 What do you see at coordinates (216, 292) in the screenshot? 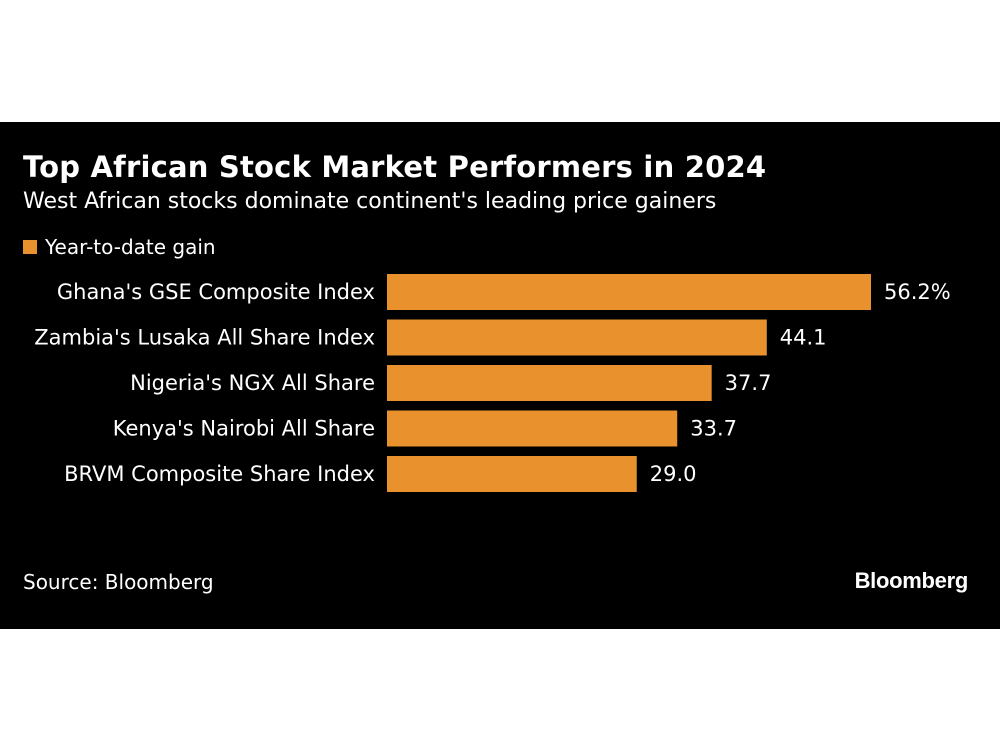
I see `category-label: Ghana's GSE Composite Index` at bounding box center [216, 292].